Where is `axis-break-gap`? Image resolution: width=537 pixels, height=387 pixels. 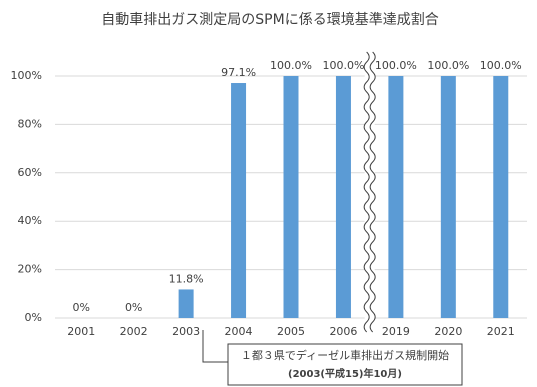
axis-break-gap is located at coordinates (369, 192).